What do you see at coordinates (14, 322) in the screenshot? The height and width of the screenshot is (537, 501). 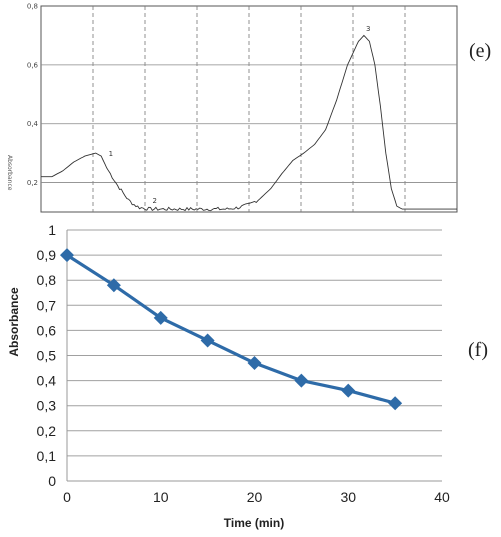 I see `y-axis-title: Absorbance` at bounding box center [14, 322].